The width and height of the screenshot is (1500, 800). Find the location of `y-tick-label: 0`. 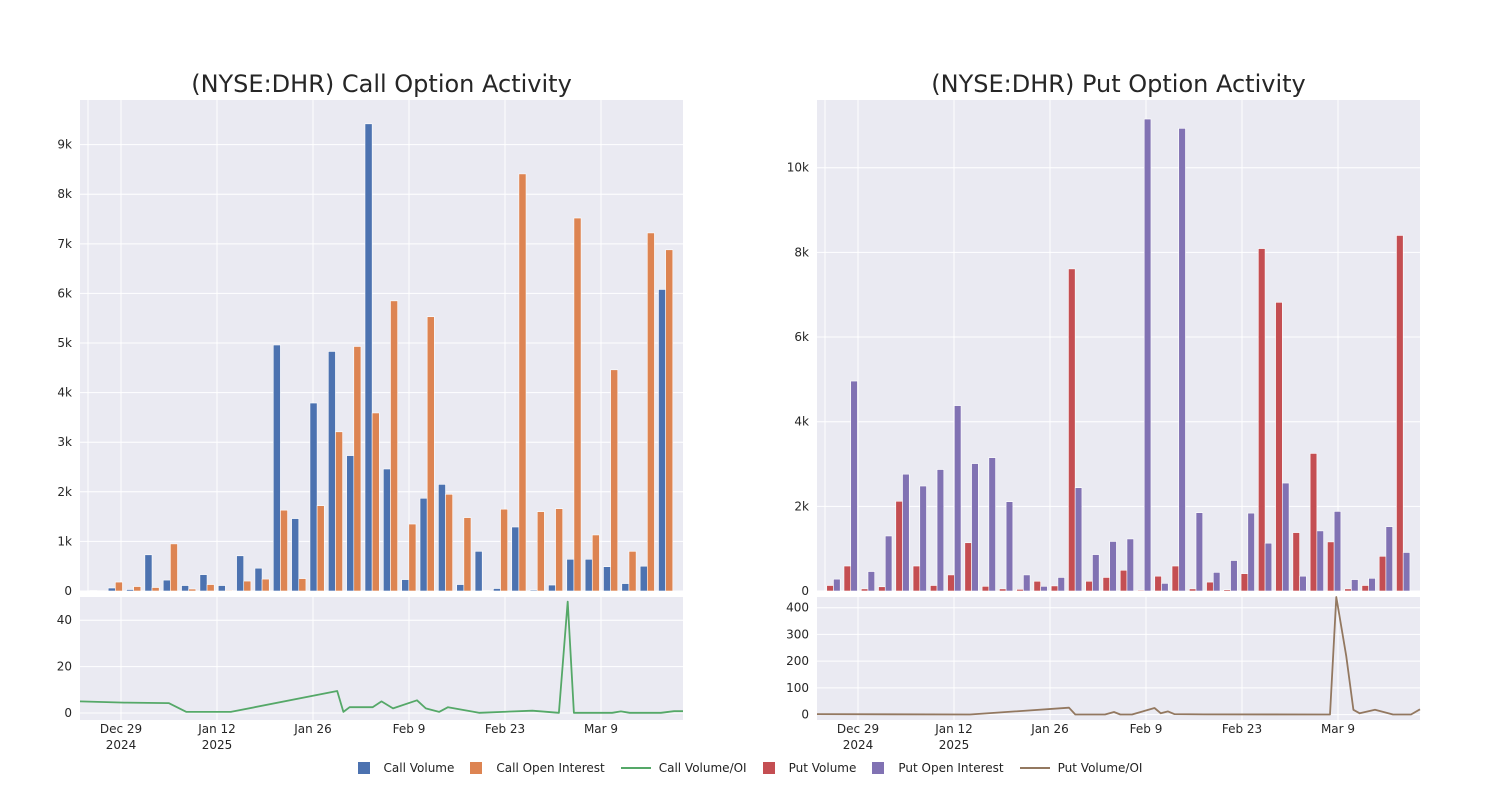

y-tick-label: 0 is located at coordinates (805, 715).